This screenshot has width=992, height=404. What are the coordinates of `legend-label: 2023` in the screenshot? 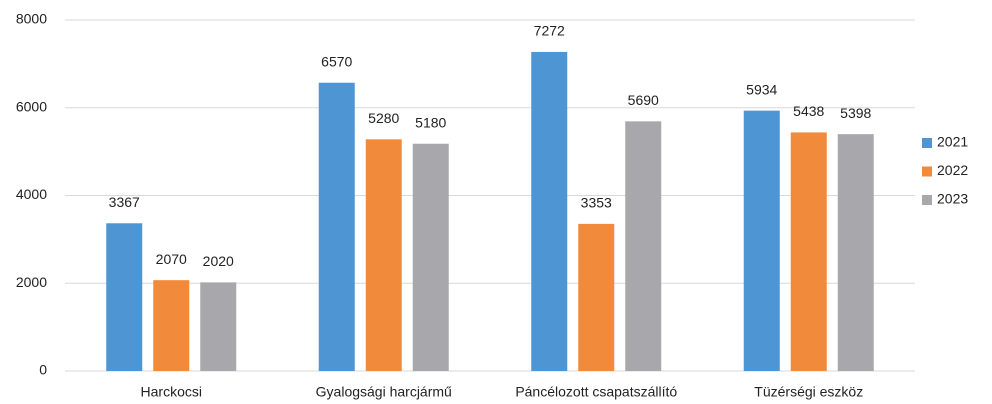 It's located at (952, 199).